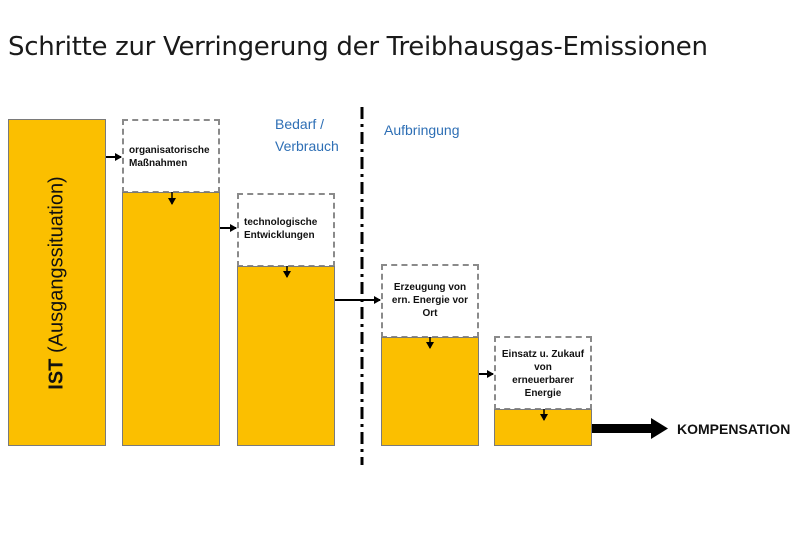  I want to click on step3-label: Erzeugung von ern. Energie vor Ort, so click(430, 300).